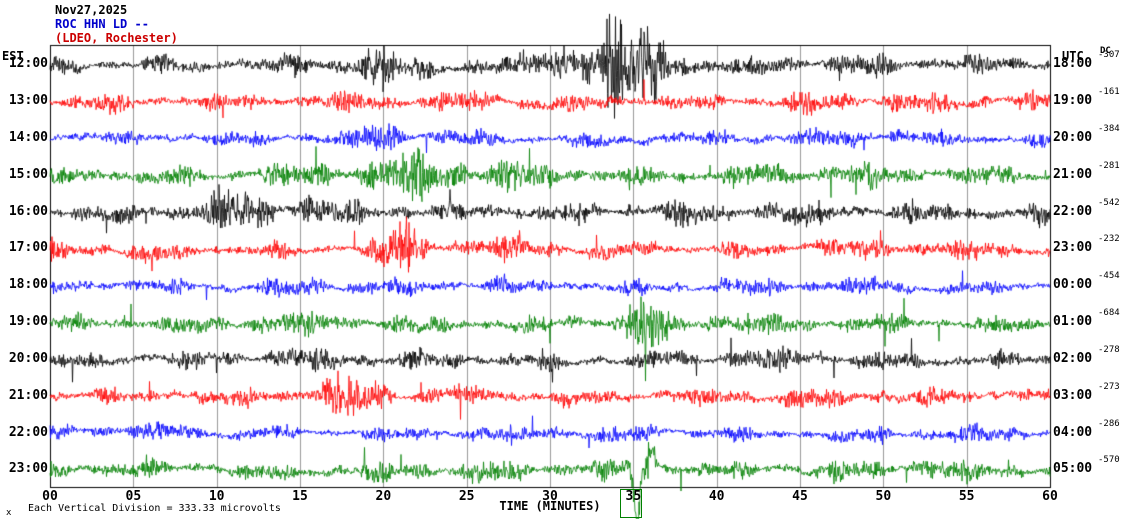 The image size is (1130, 519). What do you see at coordinates (102, 24) in the screenshot?
I see `header-station-code: ROC HHN LD --` at bounding box center [102, 24].